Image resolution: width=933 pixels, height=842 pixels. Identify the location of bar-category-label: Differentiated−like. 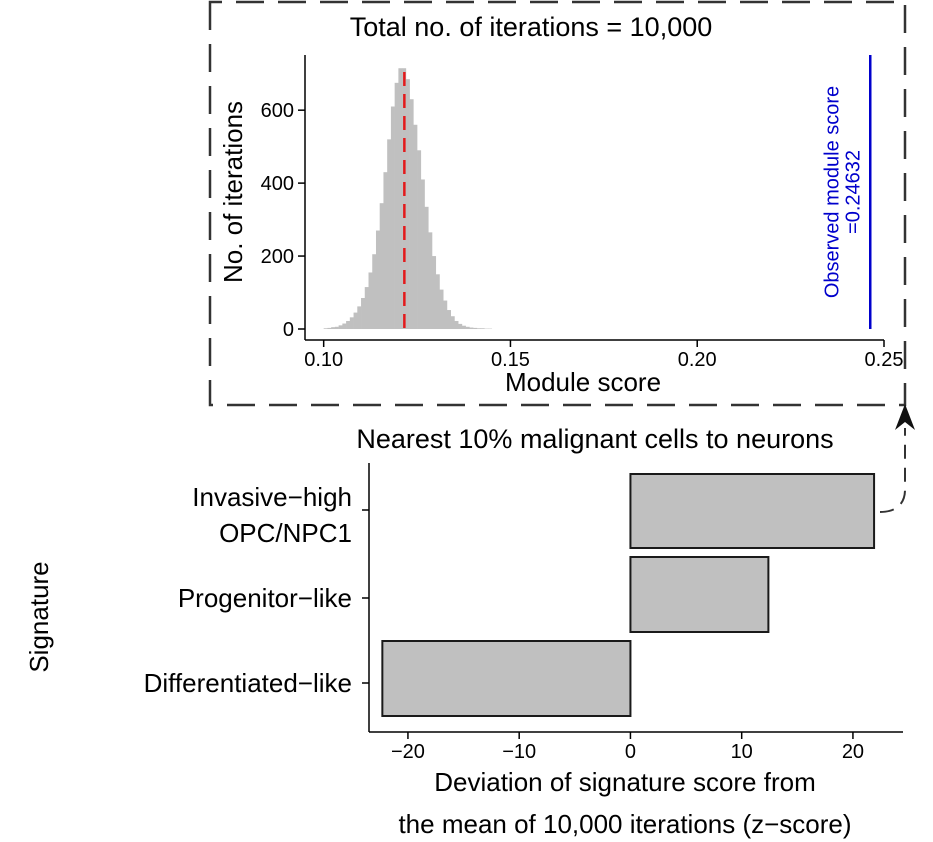
(248, 683).